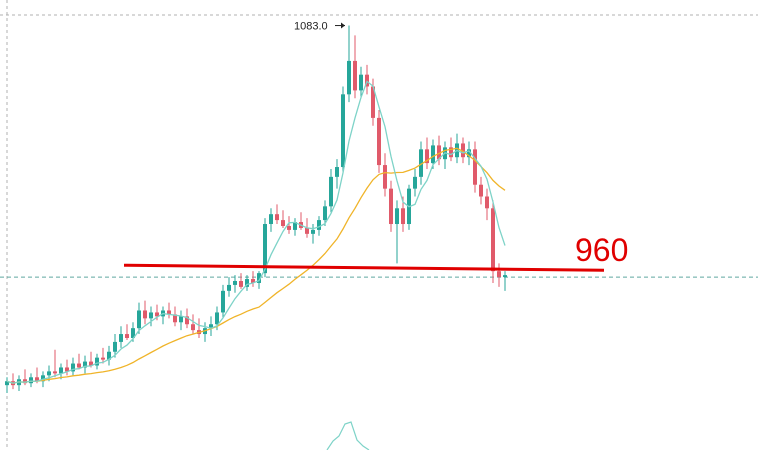  Describe the element at coordinates (601, 250) in the screenshot. I see `level-label: 960` at that location.